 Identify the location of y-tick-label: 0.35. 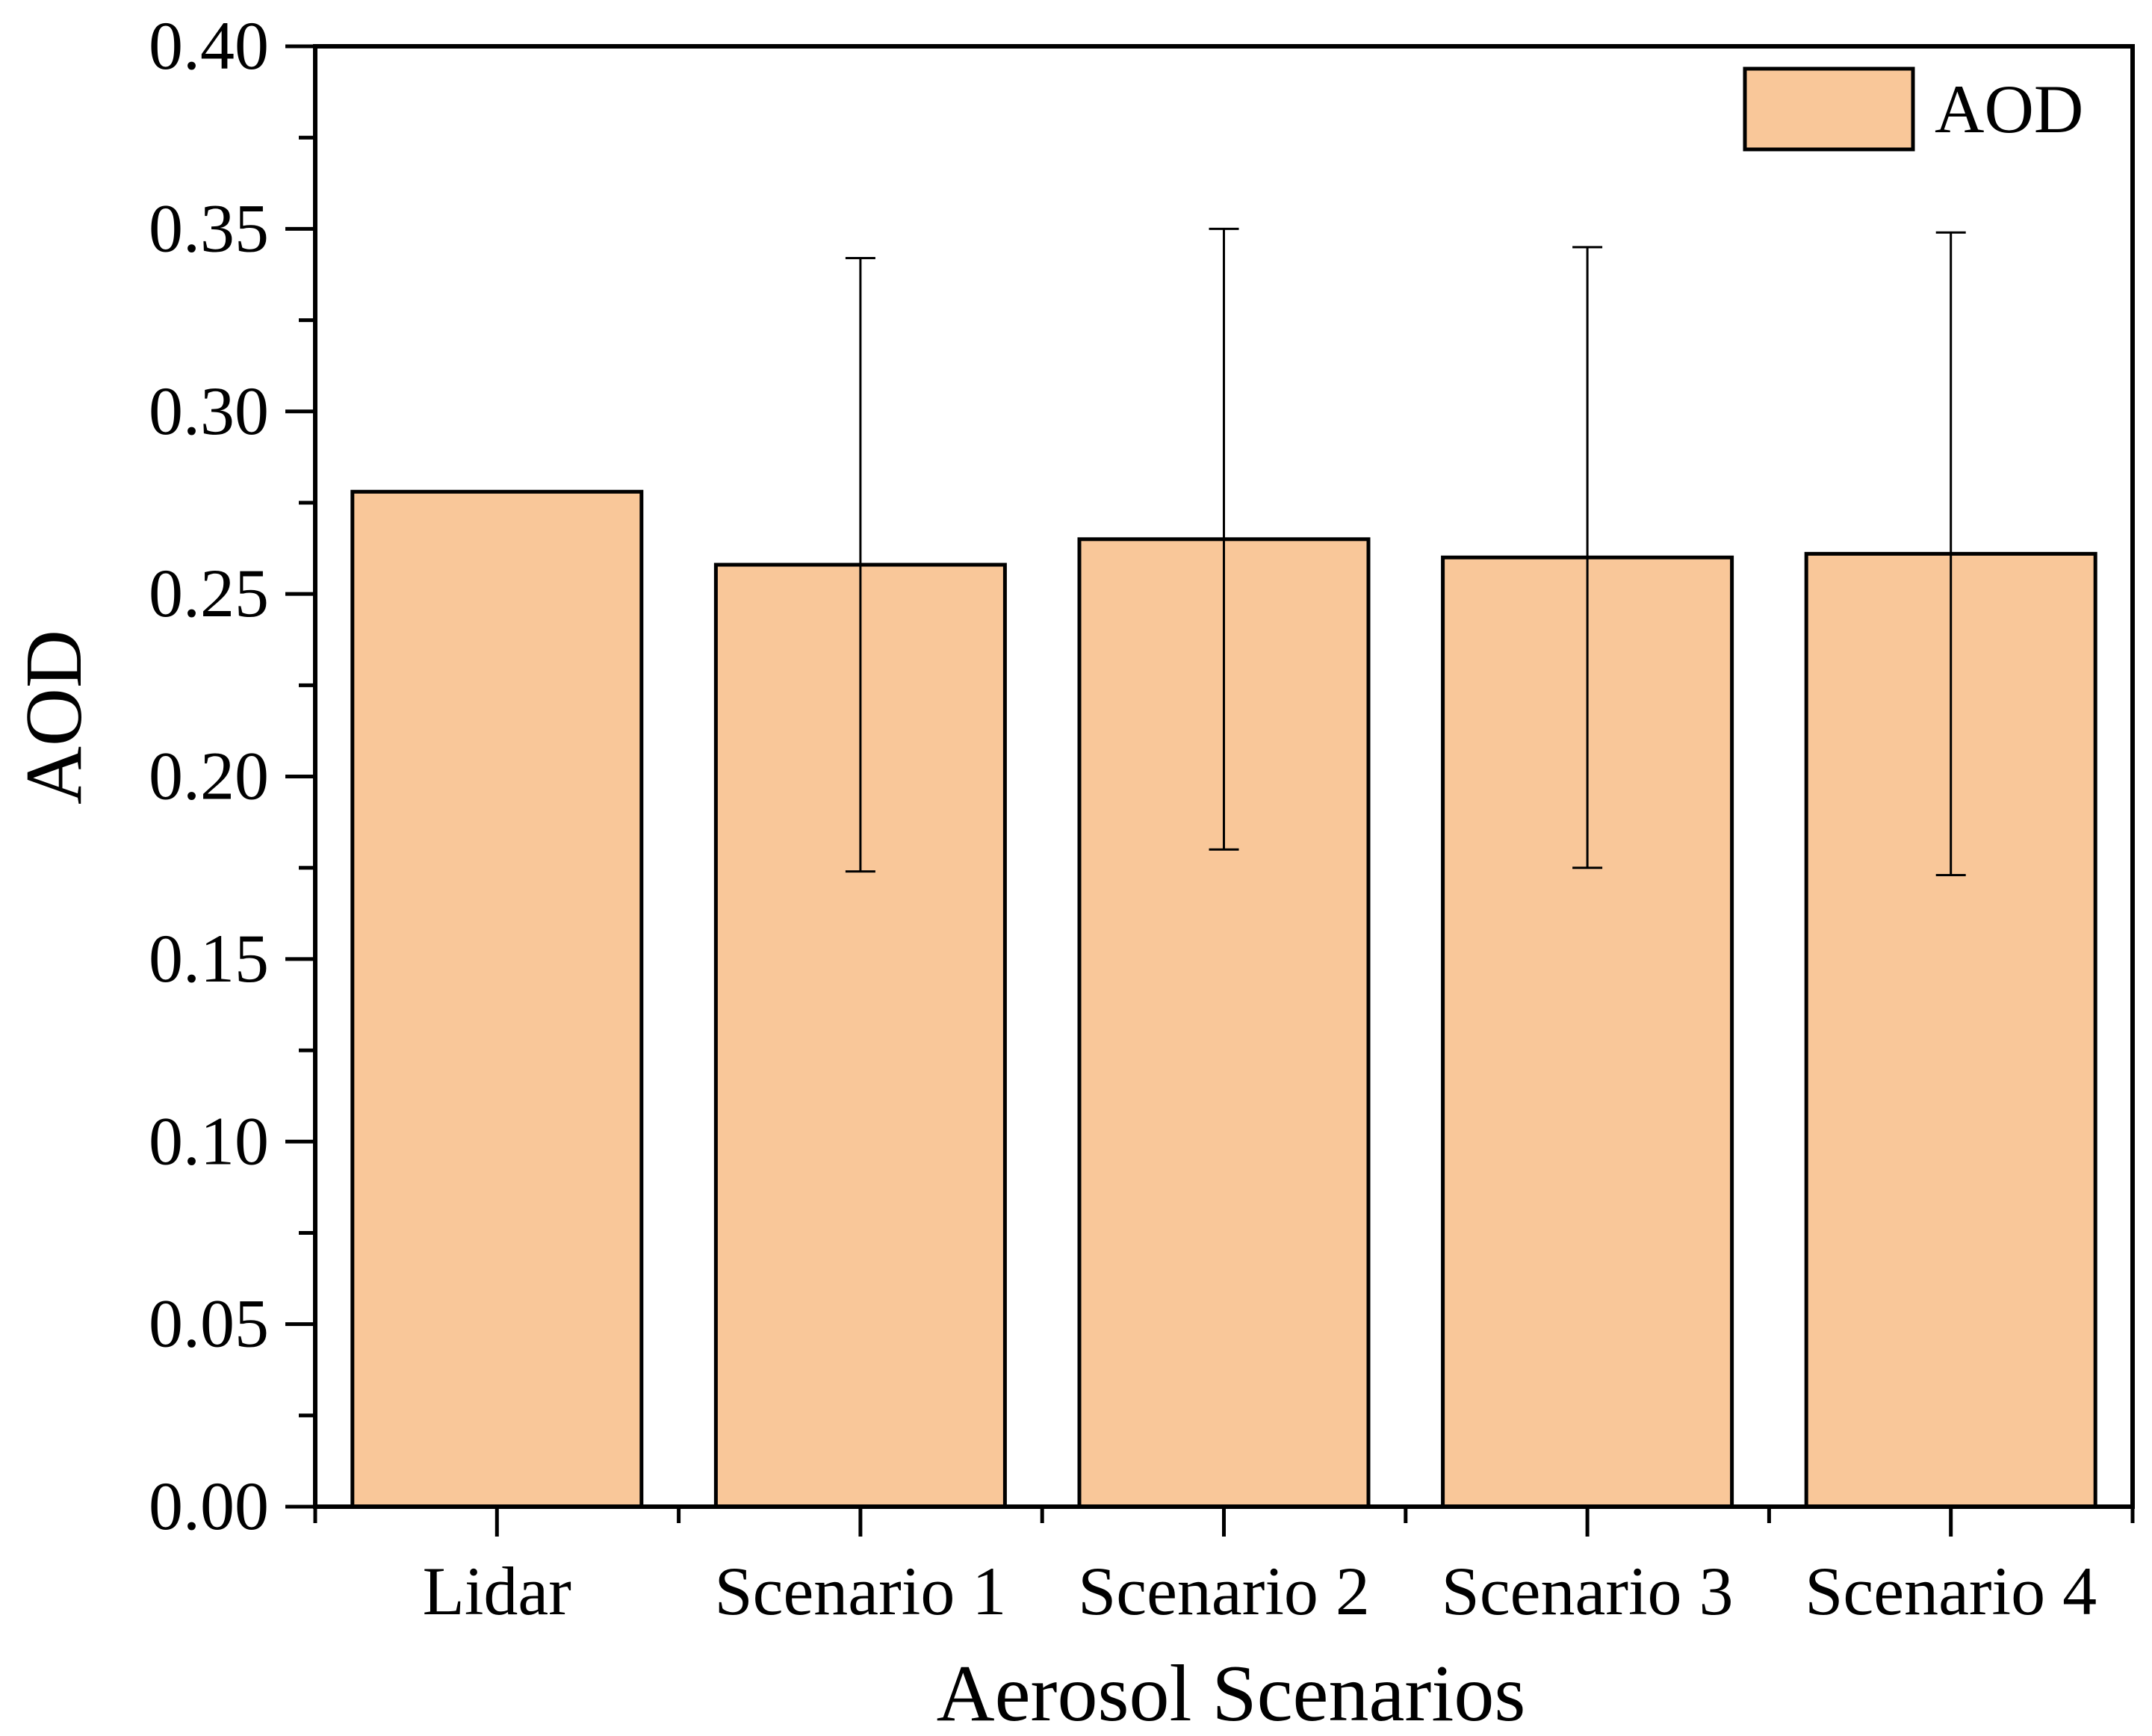
(209, 228).